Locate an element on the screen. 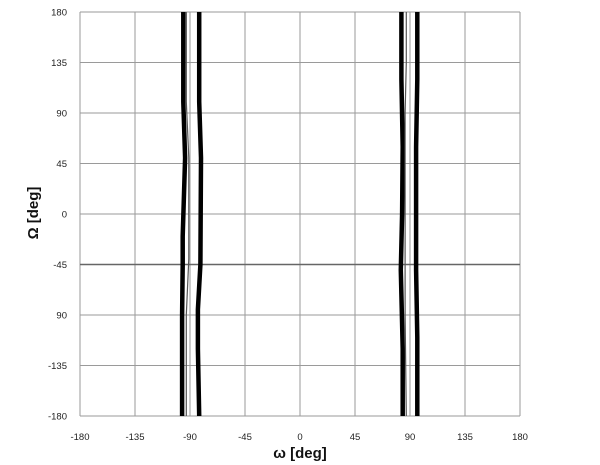 Image resolution: width=600 pixels, height=465 pixels. x-tick-label: 0 is located at coordinates (299, 437).